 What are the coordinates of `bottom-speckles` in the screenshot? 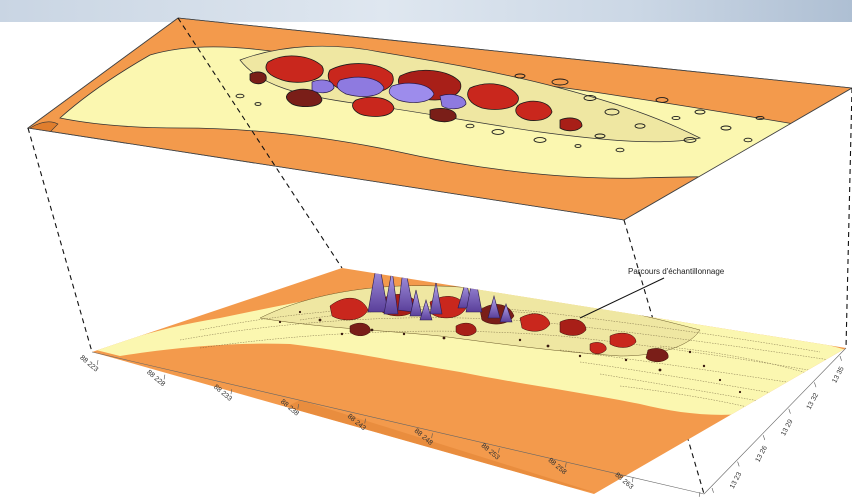 It's located at (510, 352).